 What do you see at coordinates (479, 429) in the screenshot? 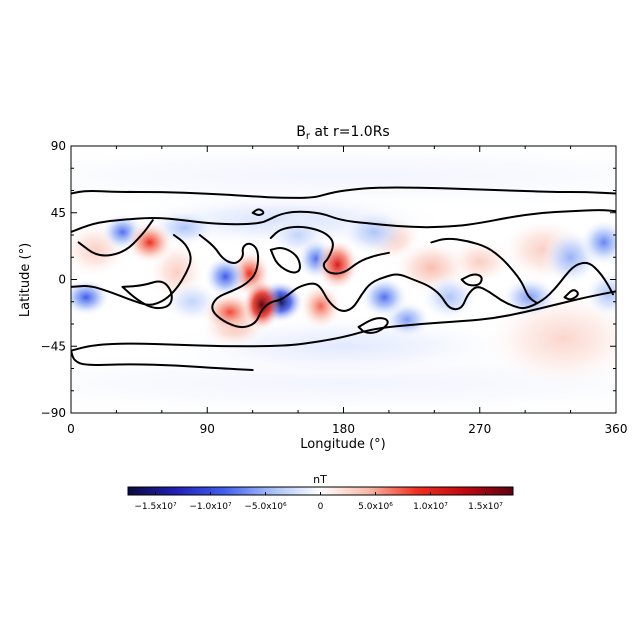
I see `x-tick-label: 270` at bounding box center [479, 429].